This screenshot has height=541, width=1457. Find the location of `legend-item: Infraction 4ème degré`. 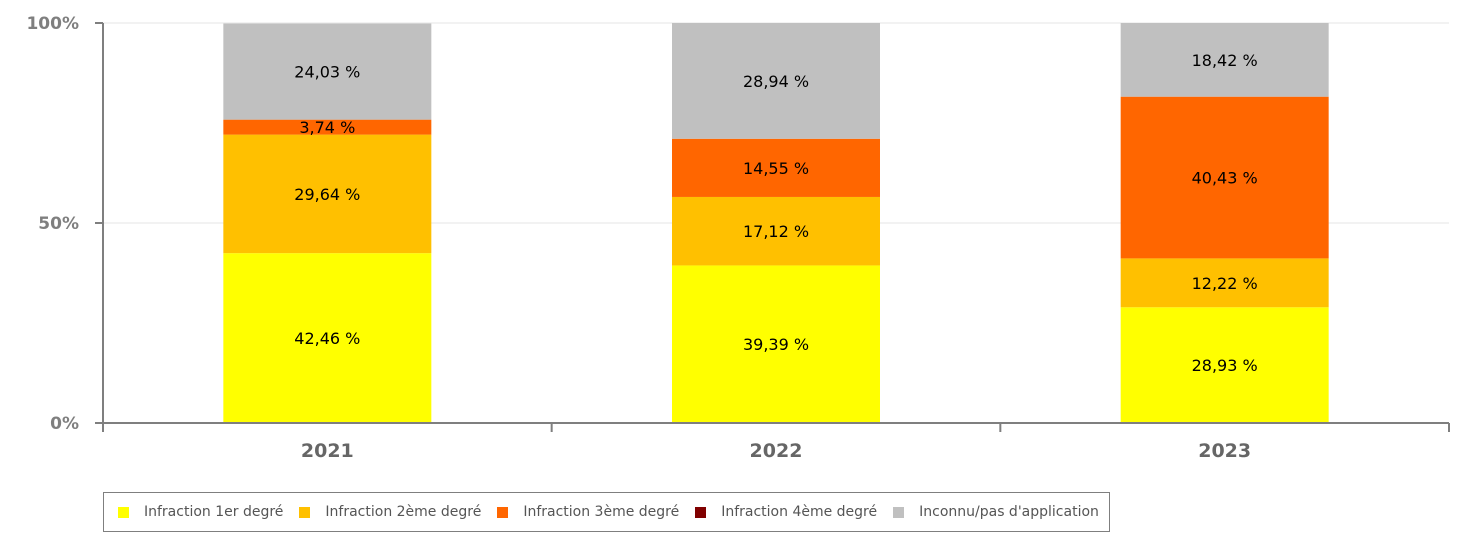

legend-item: Infraction 4ème degré is located at coordinates (786, 512).